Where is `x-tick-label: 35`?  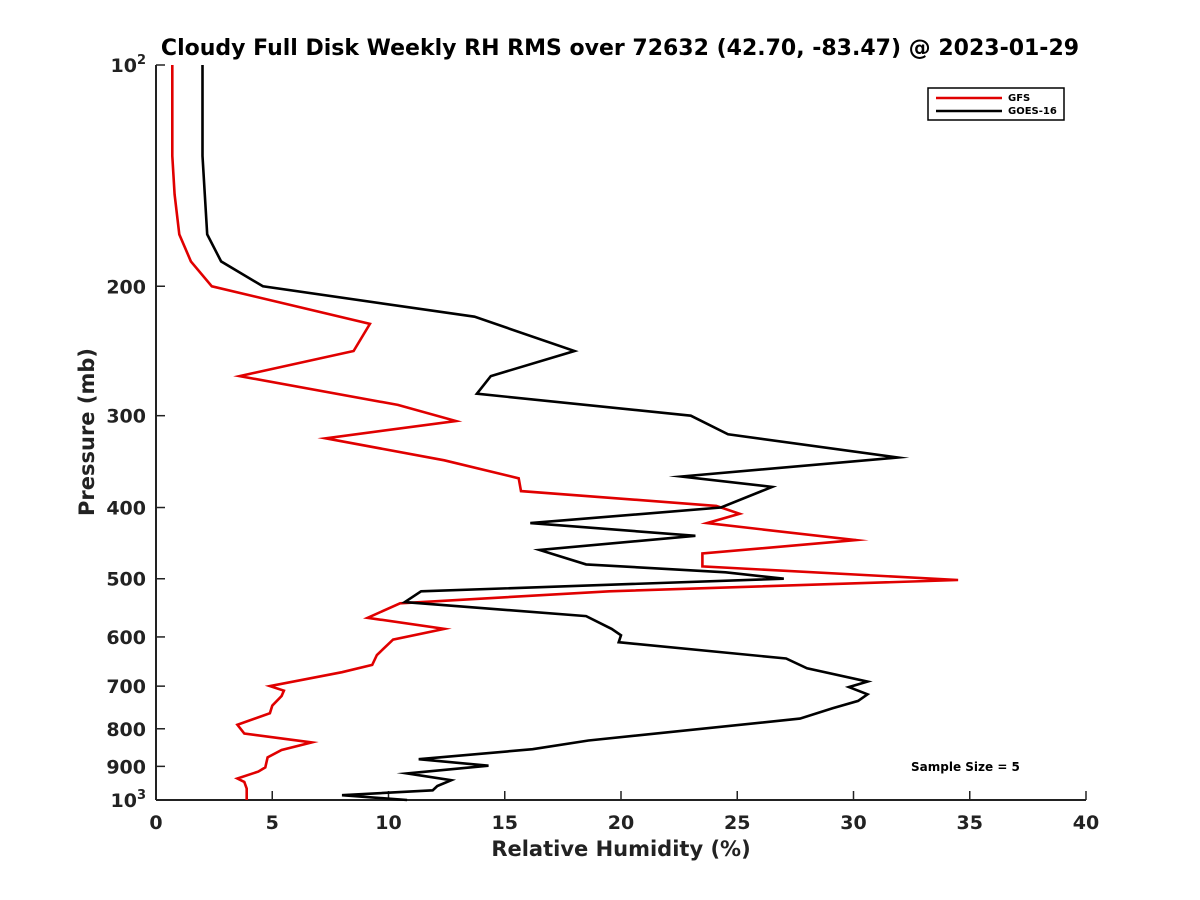
x-tick-label: 35 is located at coordinates (970, 823).